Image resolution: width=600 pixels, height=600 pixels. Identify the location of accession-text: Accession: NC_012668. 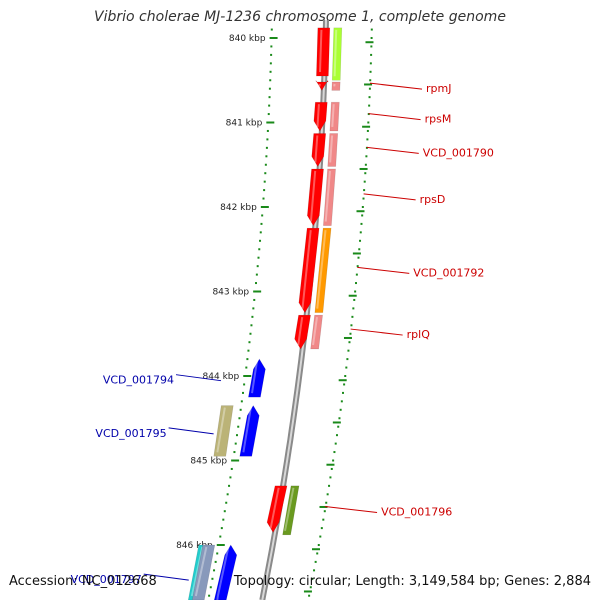
(83, 581).